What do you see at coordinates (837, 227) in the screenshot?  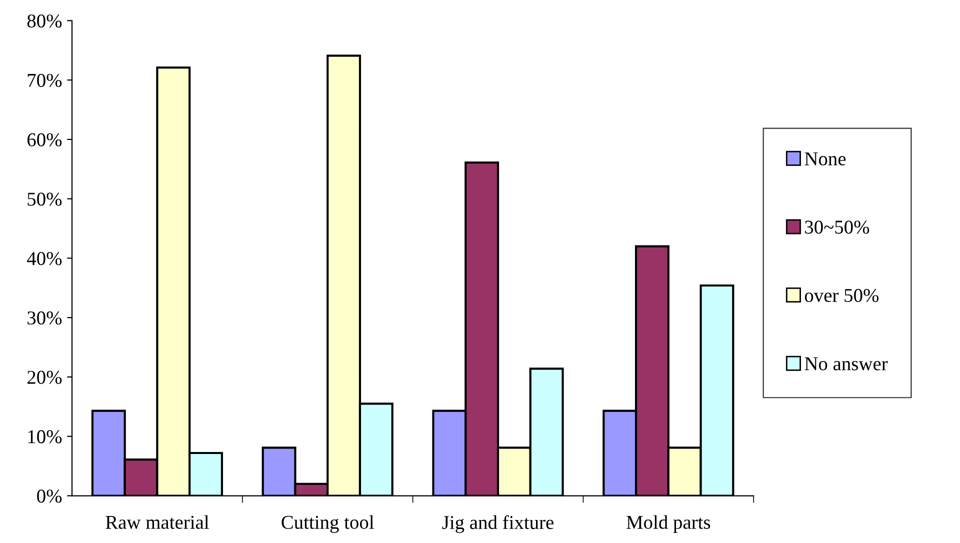 I see `legend-label: 30~50%` at bounding box center [837, 227].